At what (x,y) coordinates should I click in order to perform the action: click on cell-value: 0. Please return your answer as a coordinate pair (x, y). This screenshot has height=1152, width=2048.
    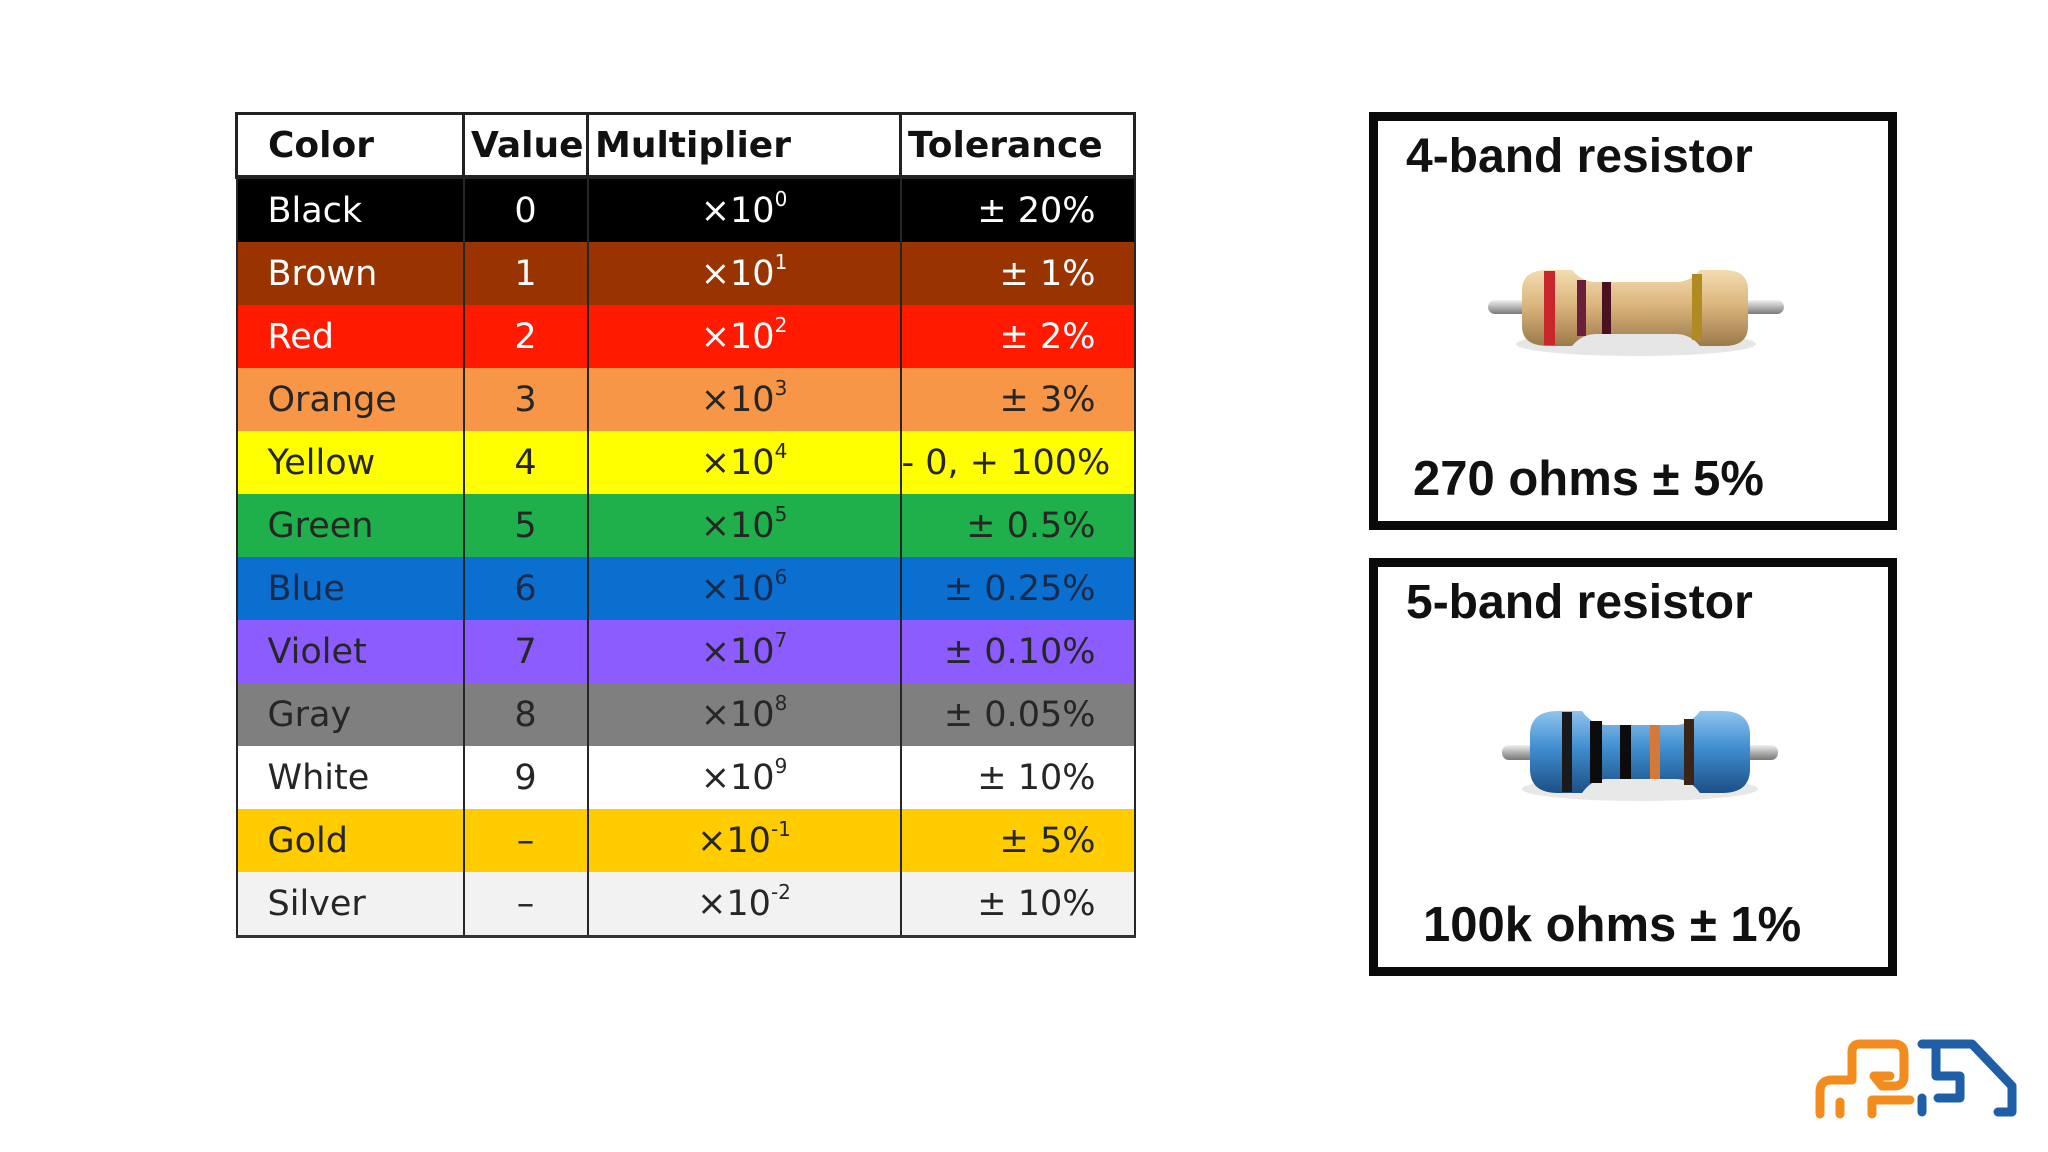
    Looking at the image, I should click on (525, 209).